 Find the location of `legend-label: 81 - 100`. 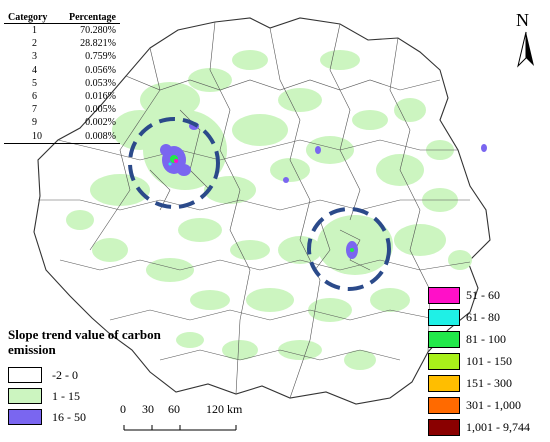

legend-label: 81 - 100 is located at coordinates (486, 338).